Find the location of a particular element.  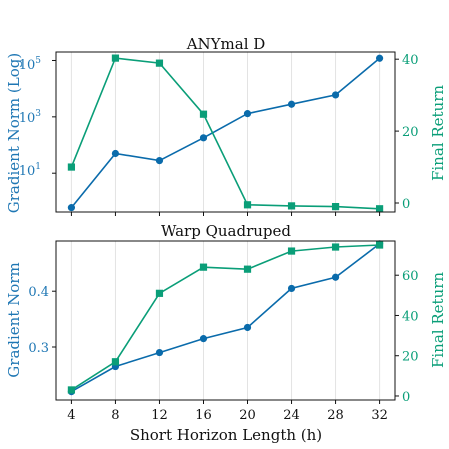

x-tick-label: 24 is located at coordinates (291, 415).